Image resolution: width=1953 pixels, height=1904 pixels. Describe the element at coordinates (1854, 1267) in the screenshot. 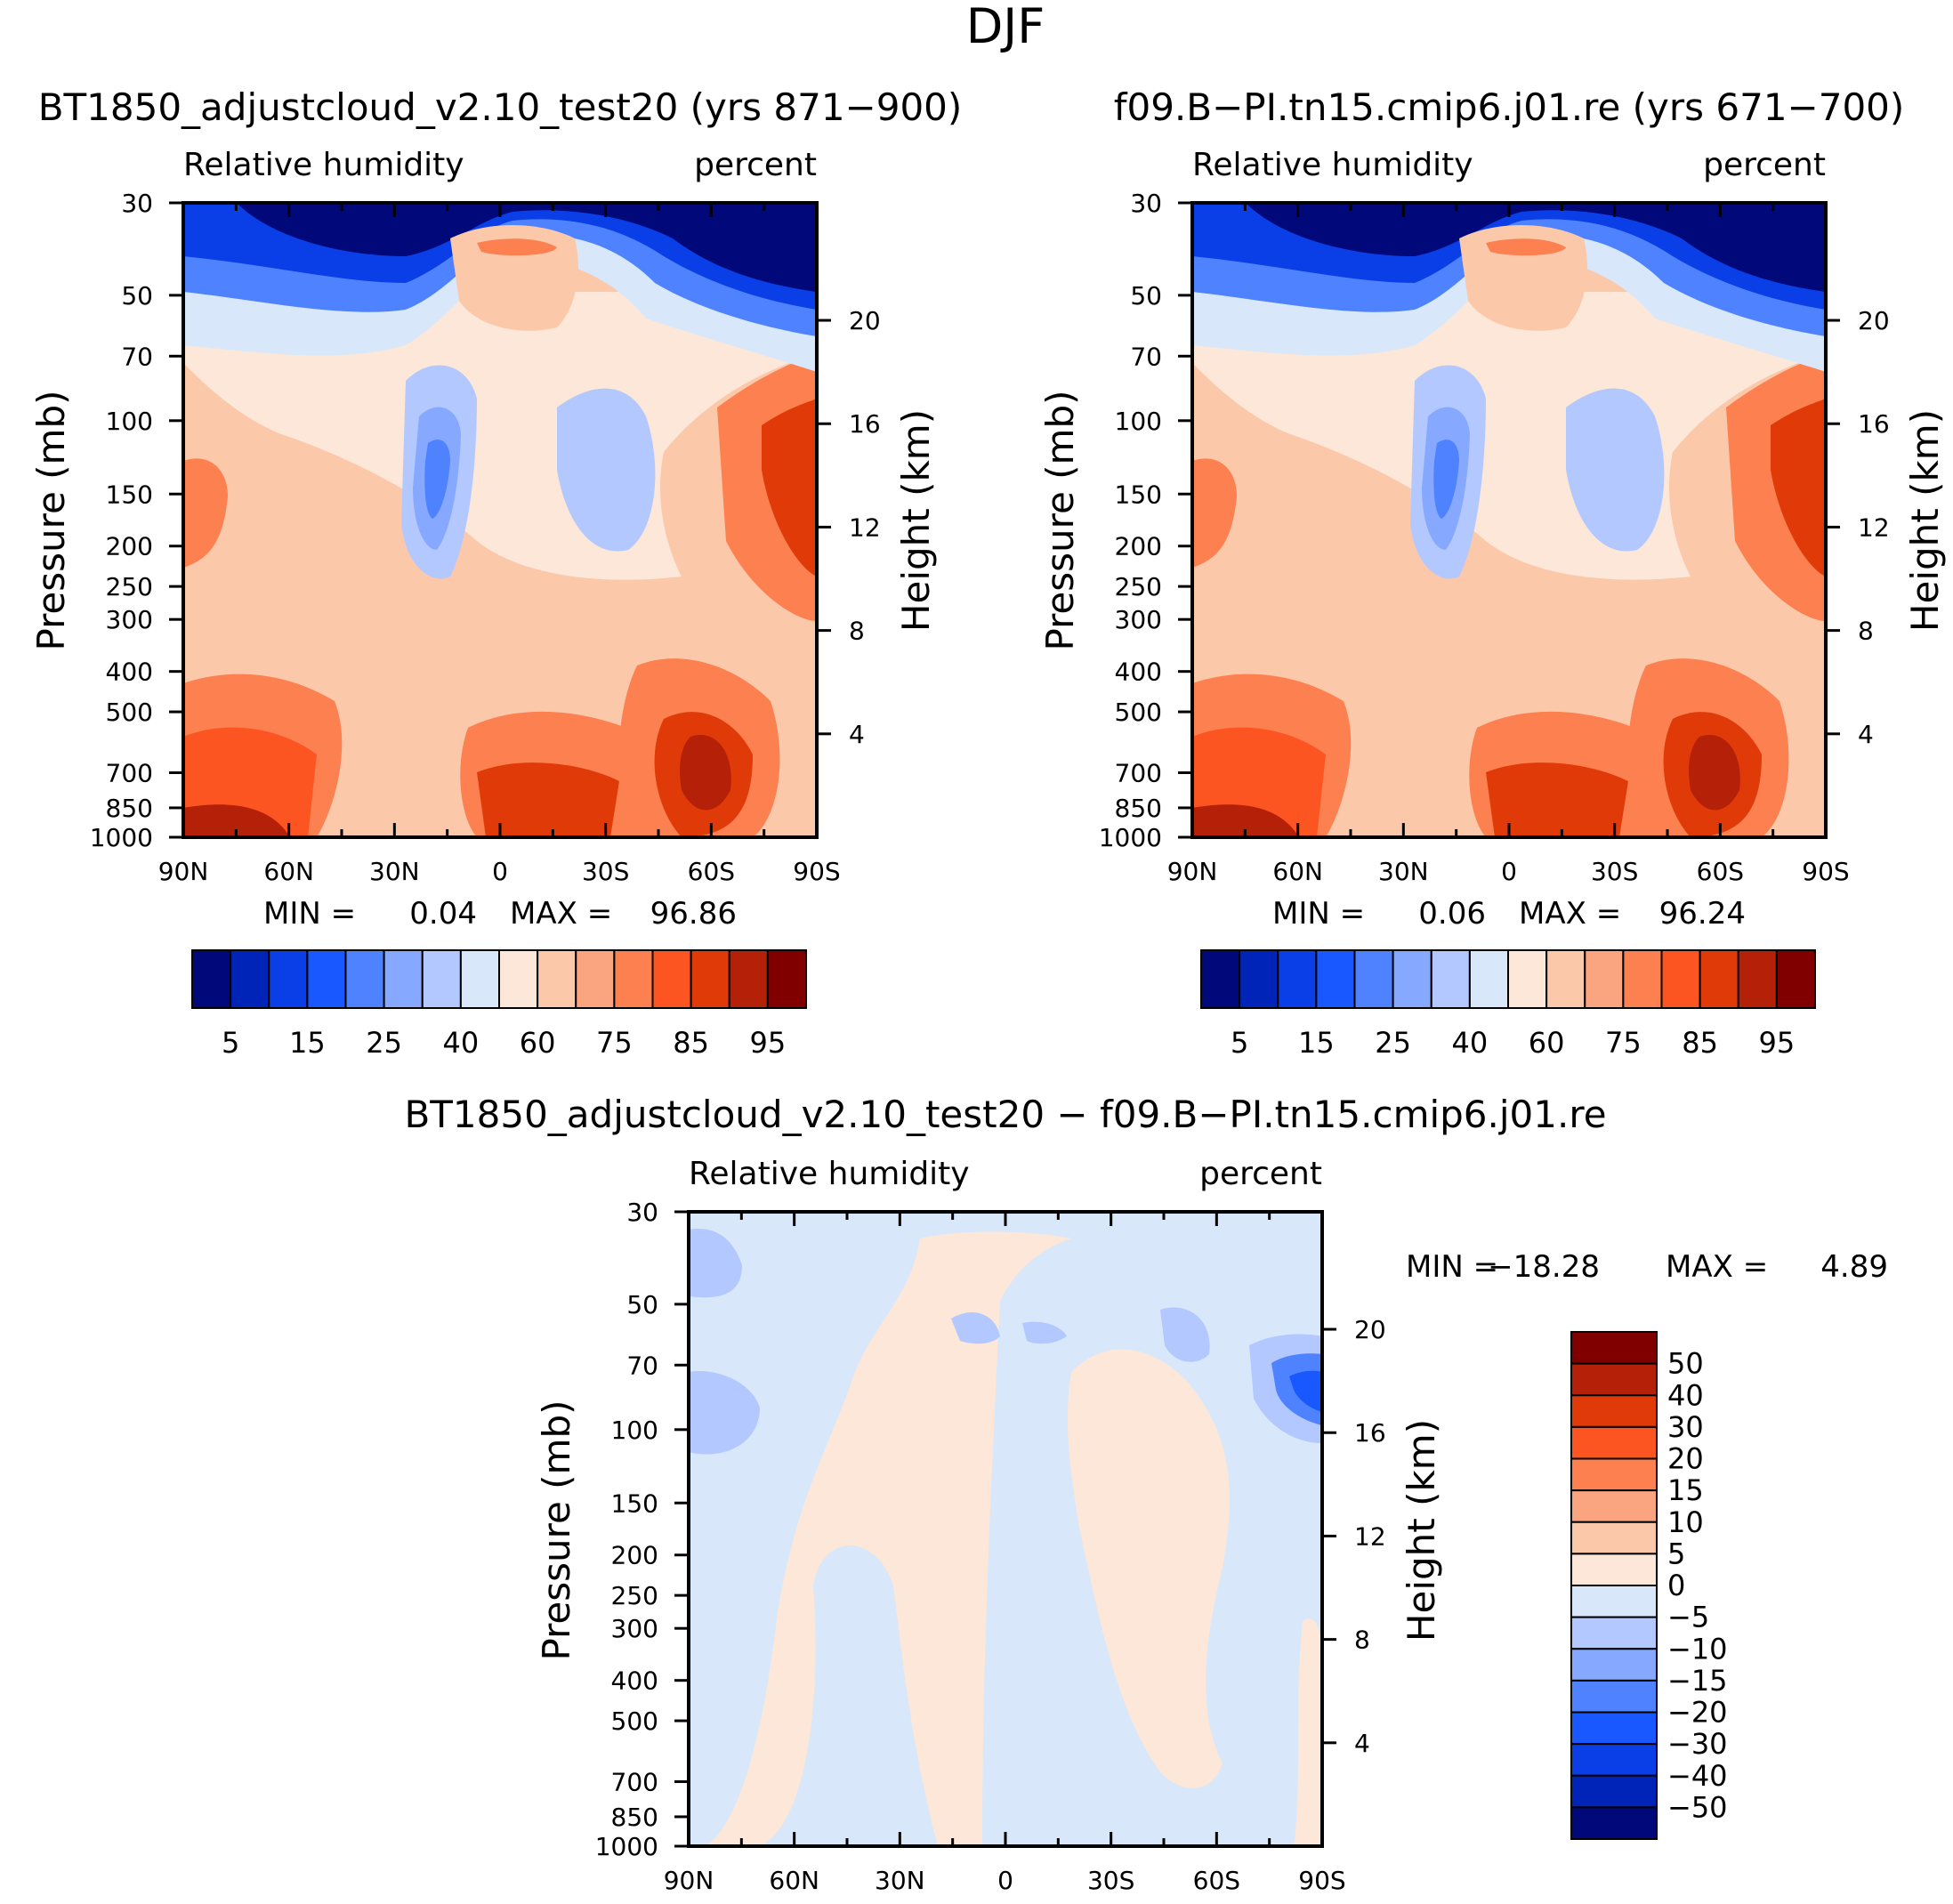

I see `panel-3-max-value: 4.89` at that location.